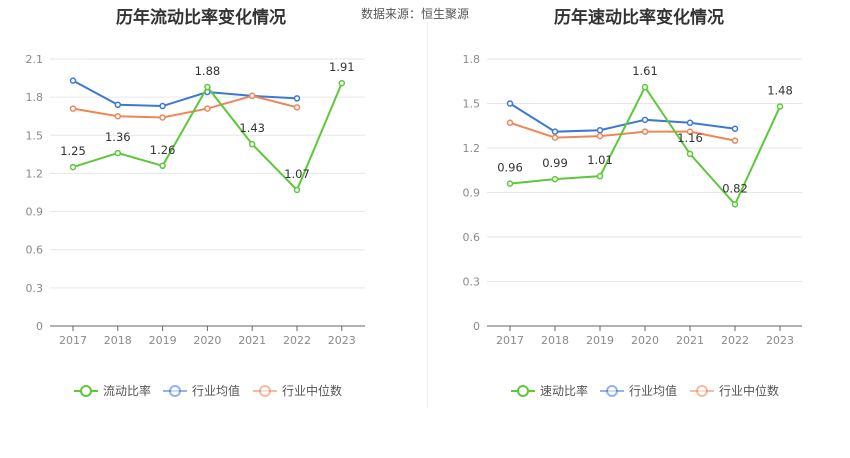 This screenshot has width=850, height=458. Describe the element at coordinates (653, 390) in the screenshot. I see `quick-ratio-legend-label: 行业均值` at that location.